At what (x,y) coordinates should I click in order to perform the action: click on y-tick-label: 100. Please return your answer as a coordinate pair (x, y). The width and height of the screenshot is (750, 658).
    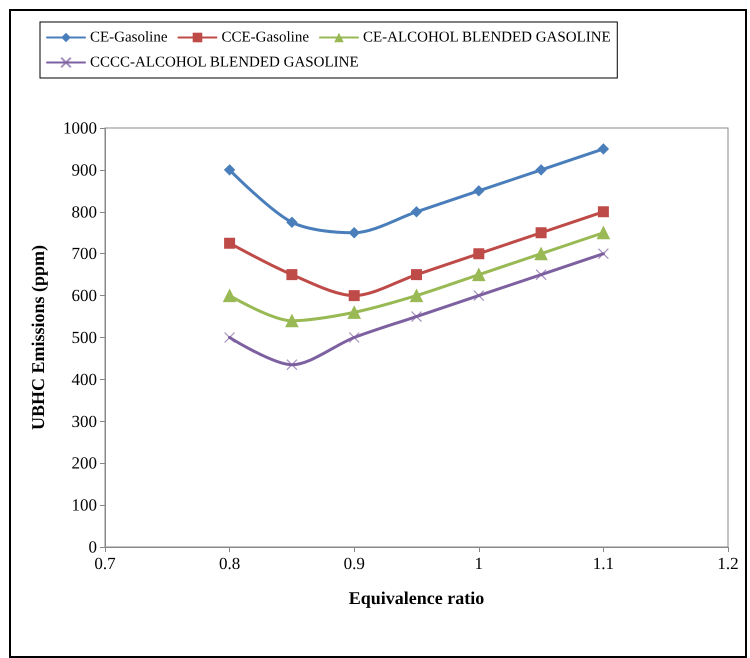
    Looking at the image, I should click on (84, 505).